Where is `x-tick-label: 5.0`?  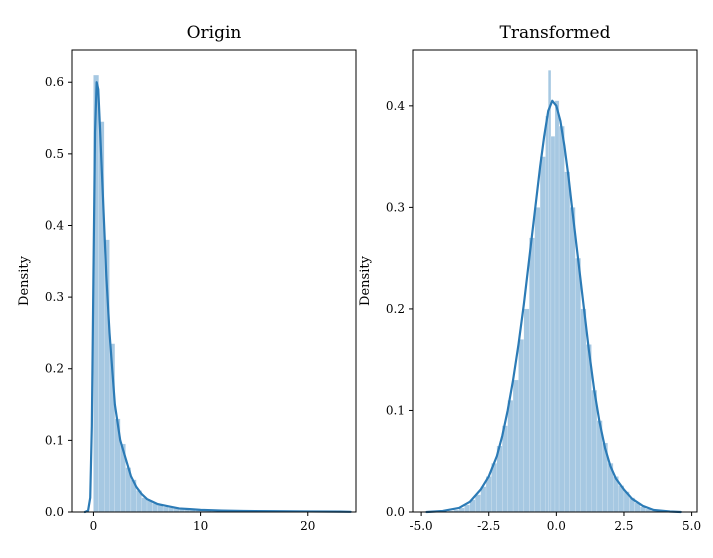 x-tick-label: 5.0 is located at coordinates (691, 526).